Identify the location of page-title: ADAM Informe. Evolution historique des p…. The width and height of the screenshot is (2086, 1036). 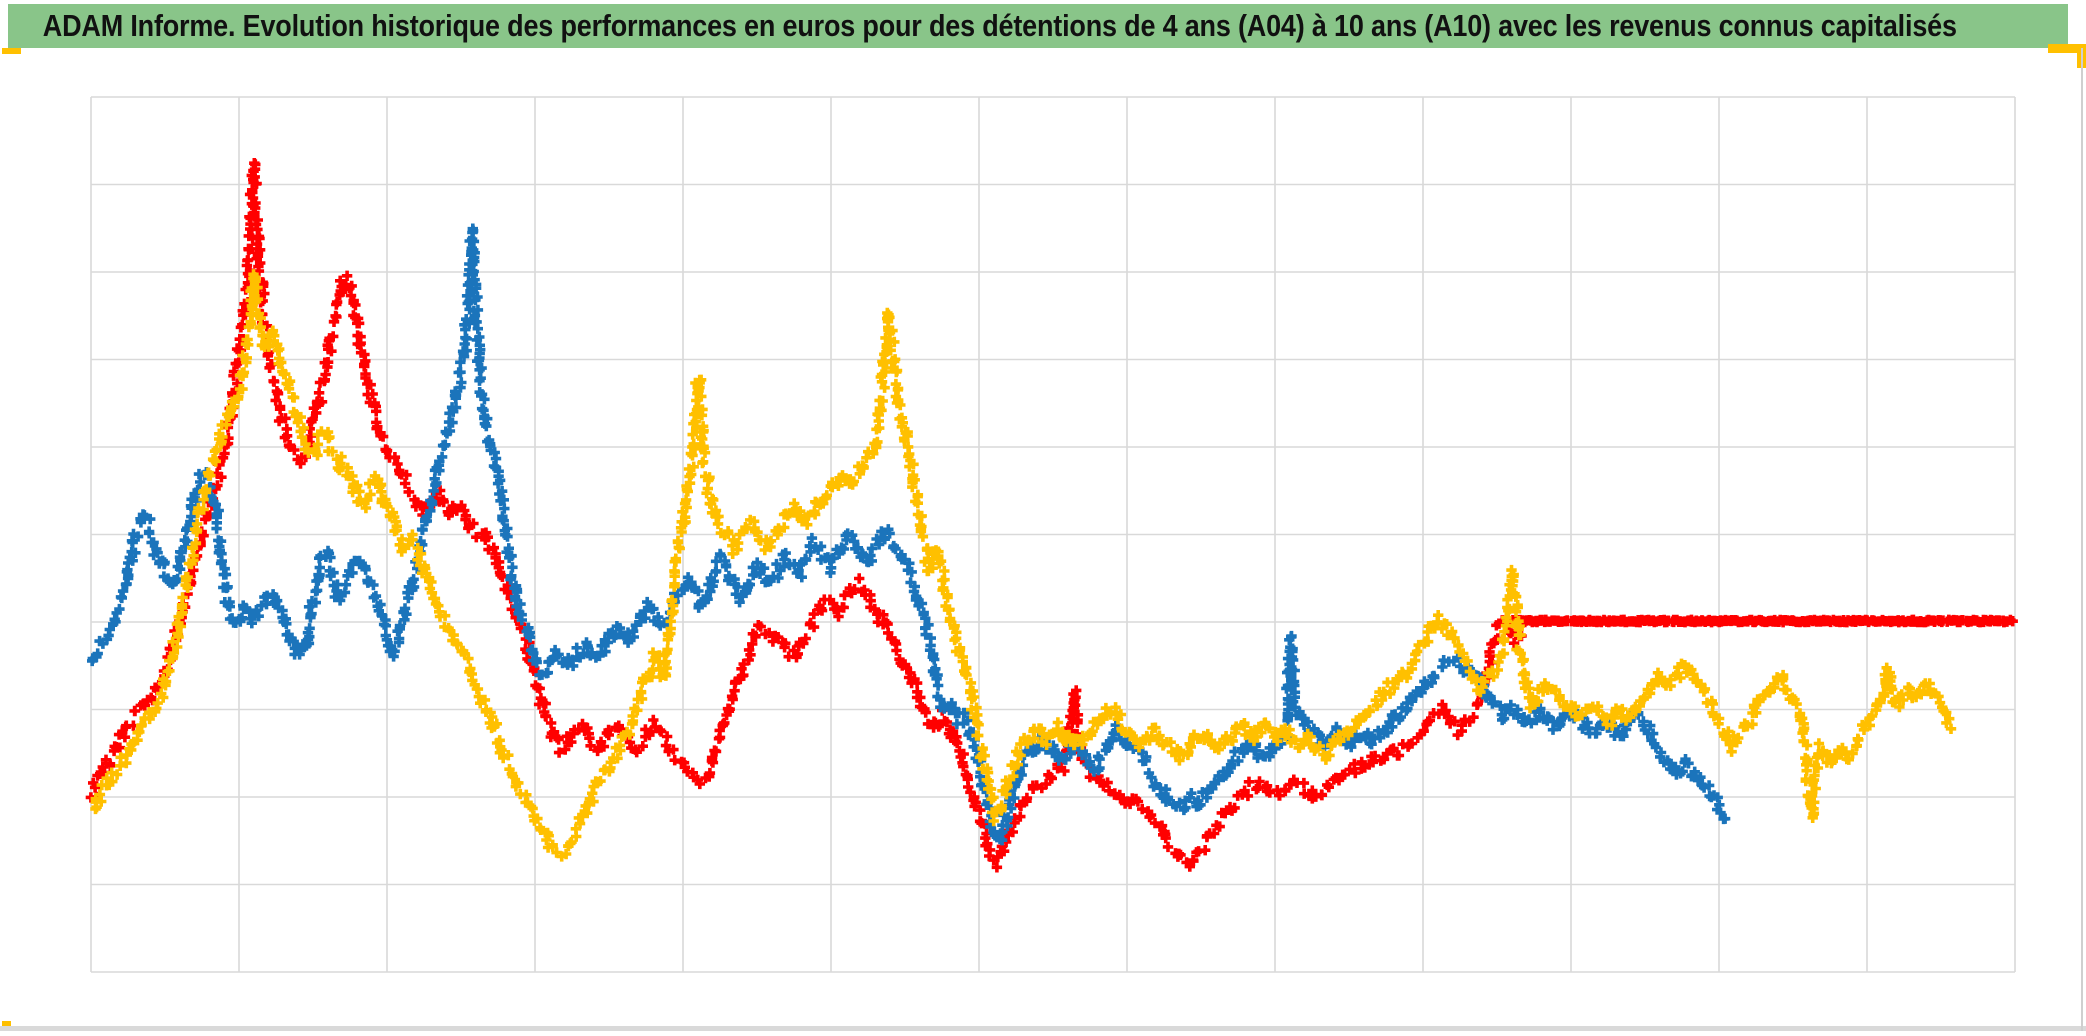
(999, 25).